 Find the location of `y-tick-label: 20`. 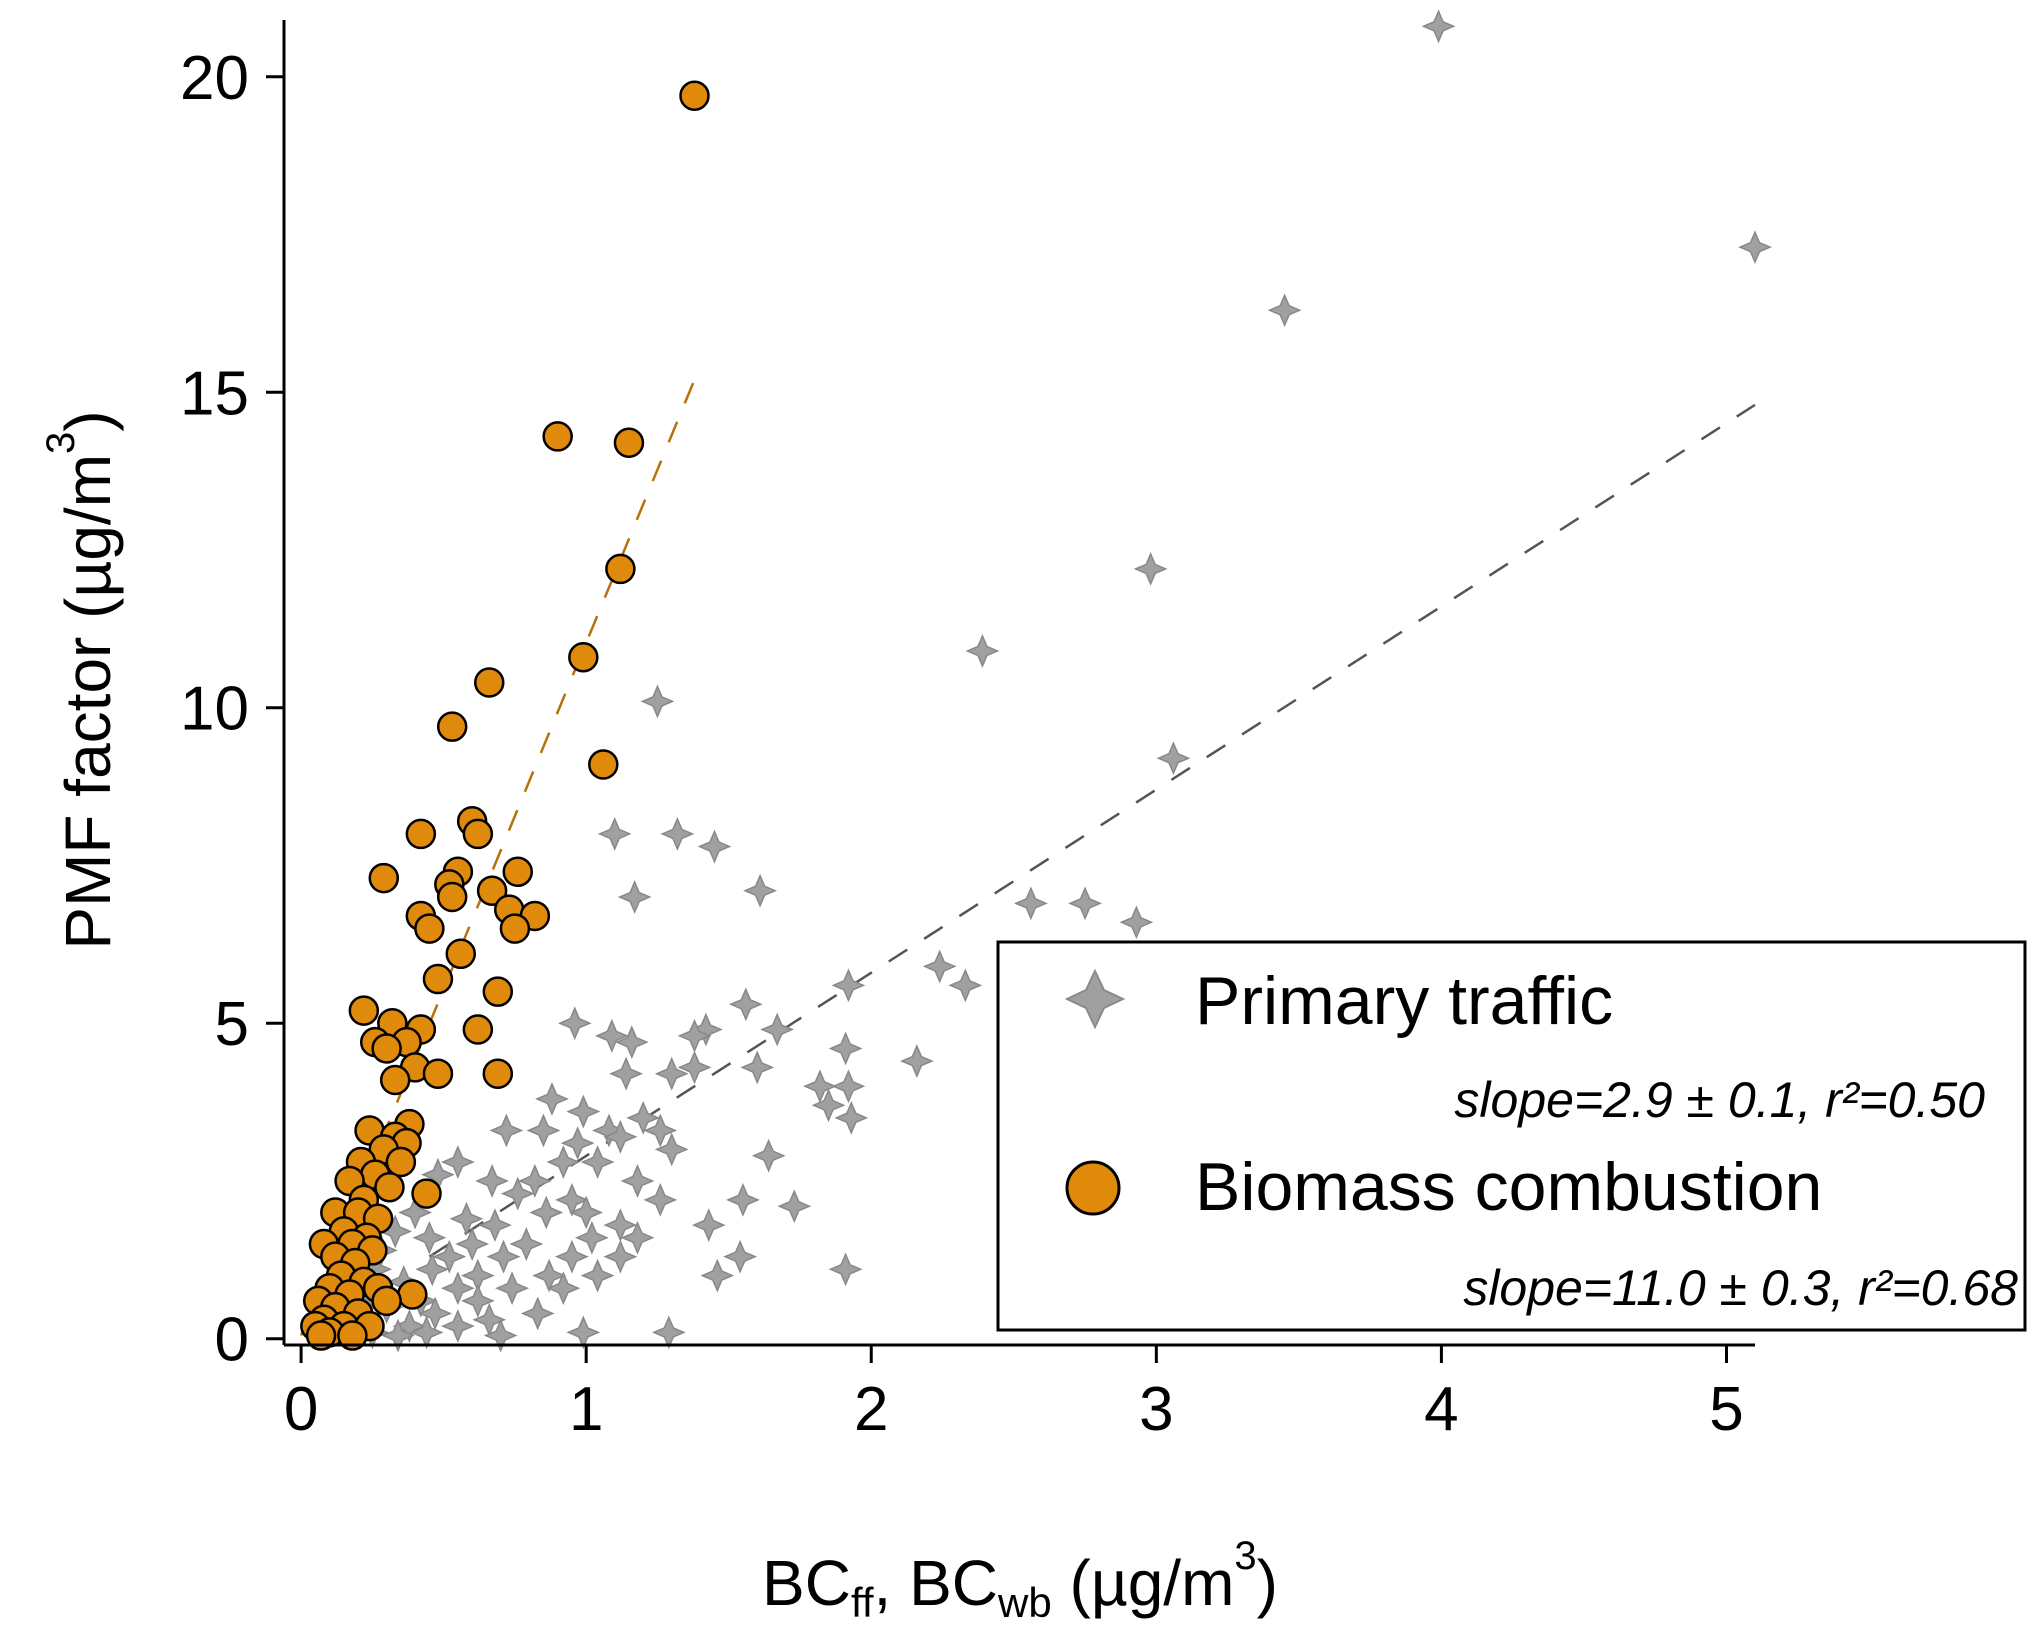

y-tick-label: 20 is located at coordinates (214, 78).